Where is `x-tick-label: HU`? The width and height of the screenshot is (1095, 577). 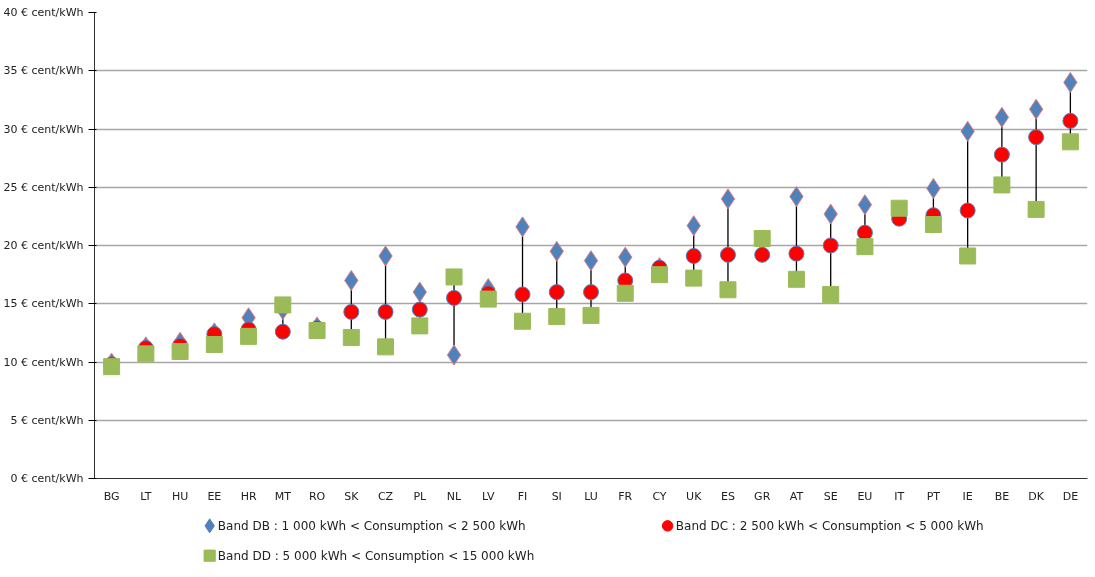 x-tick-label: HU is located at coordinates (180, 496).